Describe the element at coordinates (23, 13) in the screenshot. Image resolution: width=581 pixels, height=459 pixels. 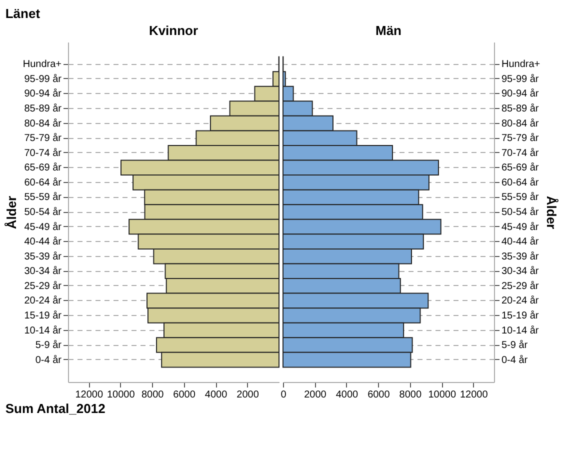
I see `text: Länet` at that location.